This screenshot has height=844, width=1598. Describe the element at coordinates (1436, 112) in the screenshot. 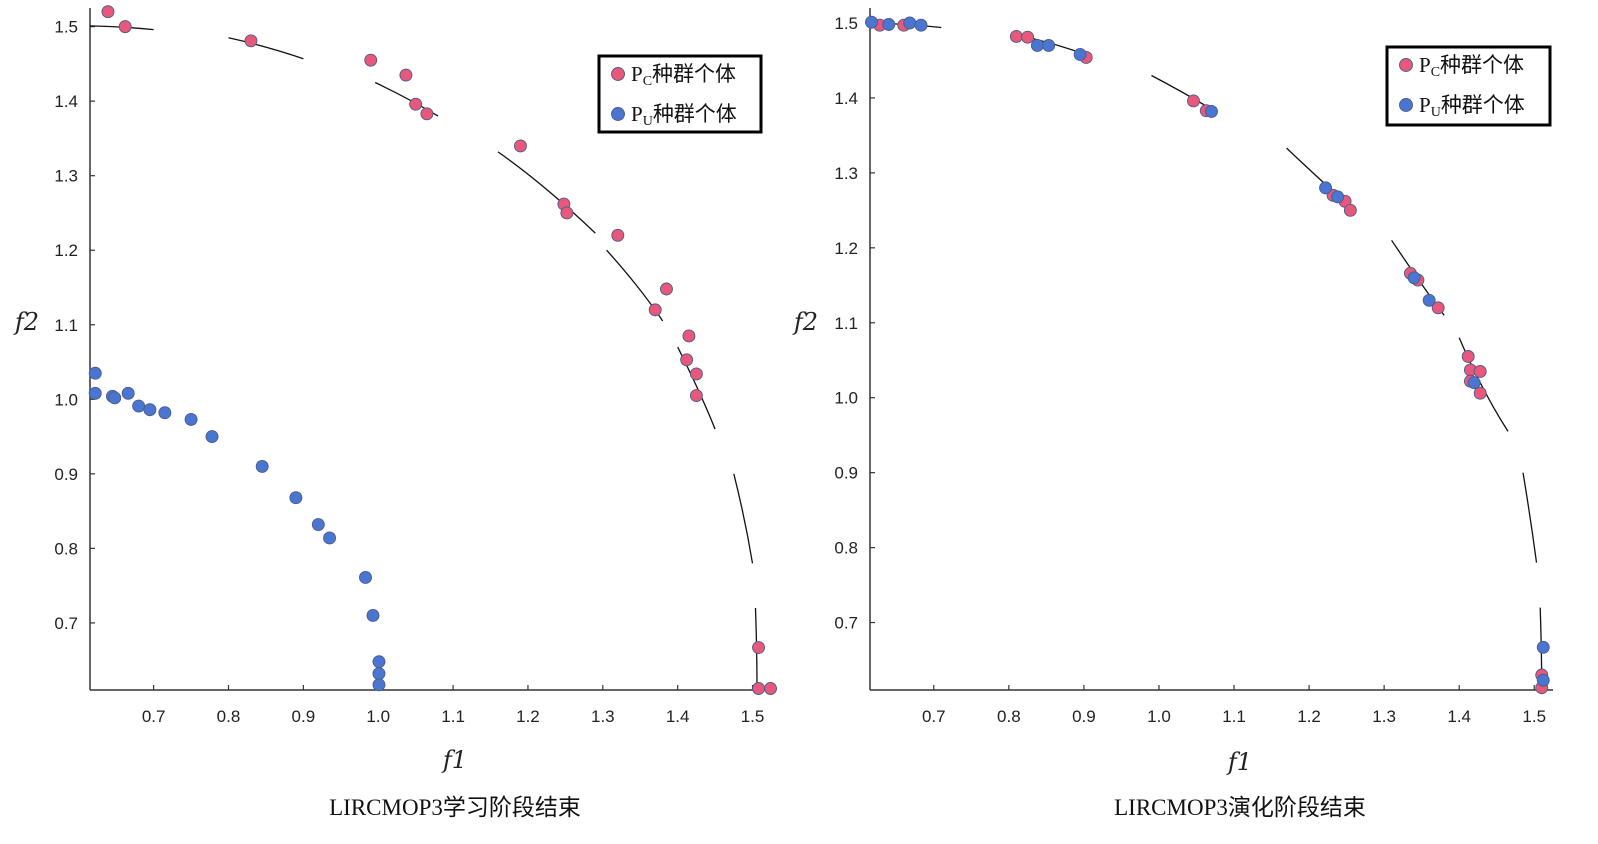

I see `legend-subscript: U` at that location.